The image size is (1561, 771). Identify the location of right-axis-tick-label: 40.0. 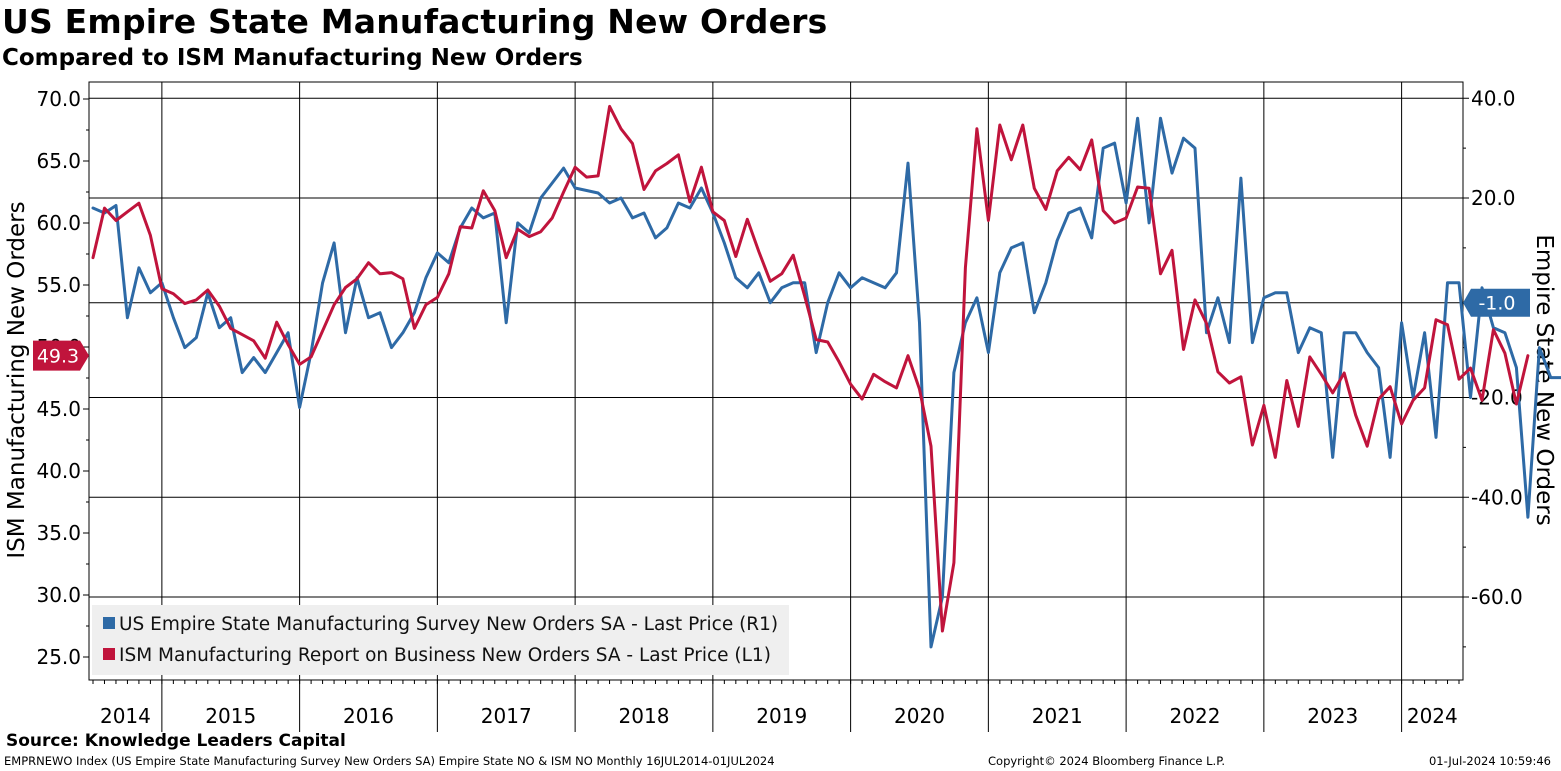
(1493, 98).